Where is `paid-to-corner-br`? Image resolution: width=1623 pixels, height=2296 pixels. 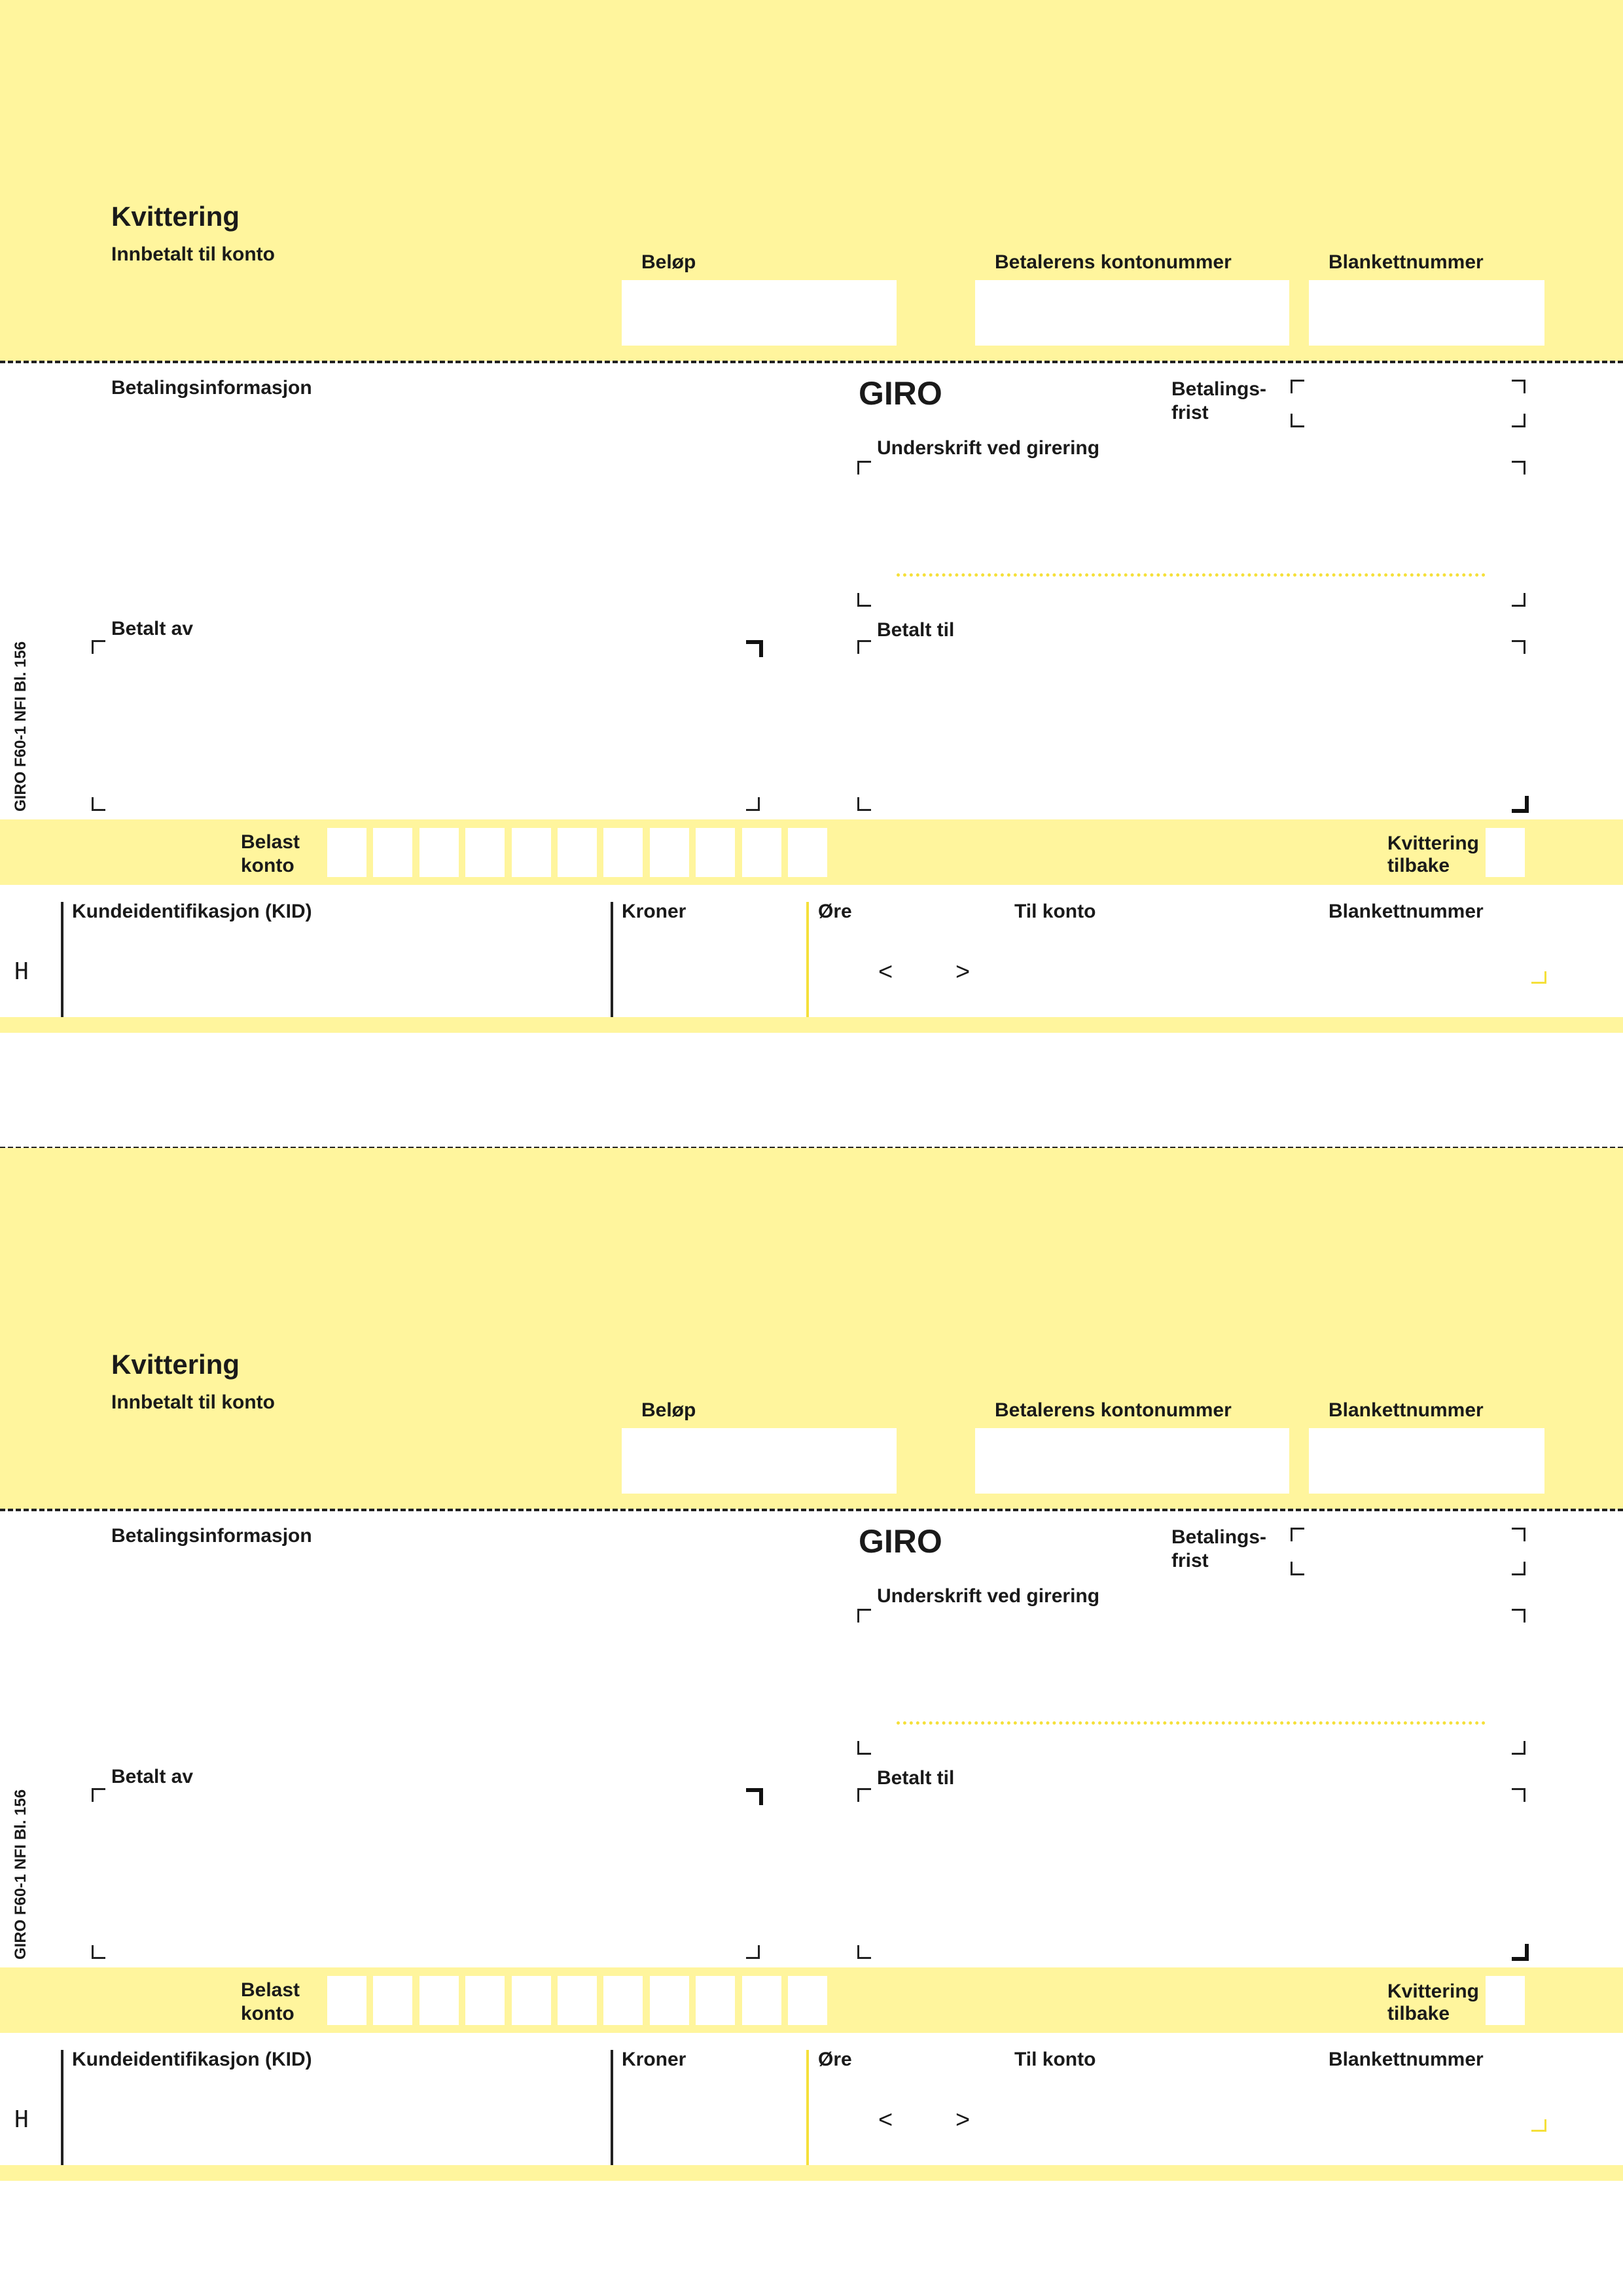
paid-to-corner-br is located at coordinates (1520, 1952).